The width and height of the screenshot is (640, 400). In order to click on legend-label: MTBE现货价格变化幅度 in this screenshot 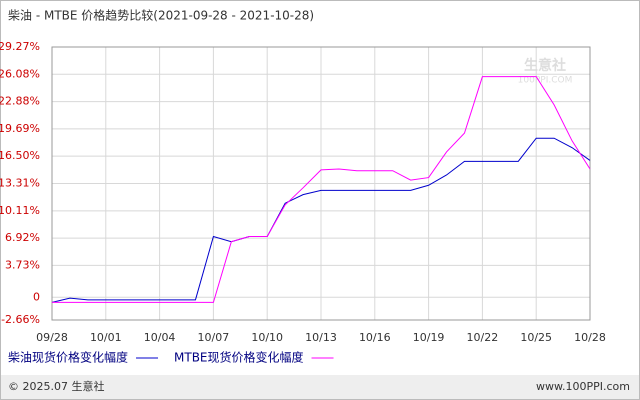, I will do `click(239, 357)`.